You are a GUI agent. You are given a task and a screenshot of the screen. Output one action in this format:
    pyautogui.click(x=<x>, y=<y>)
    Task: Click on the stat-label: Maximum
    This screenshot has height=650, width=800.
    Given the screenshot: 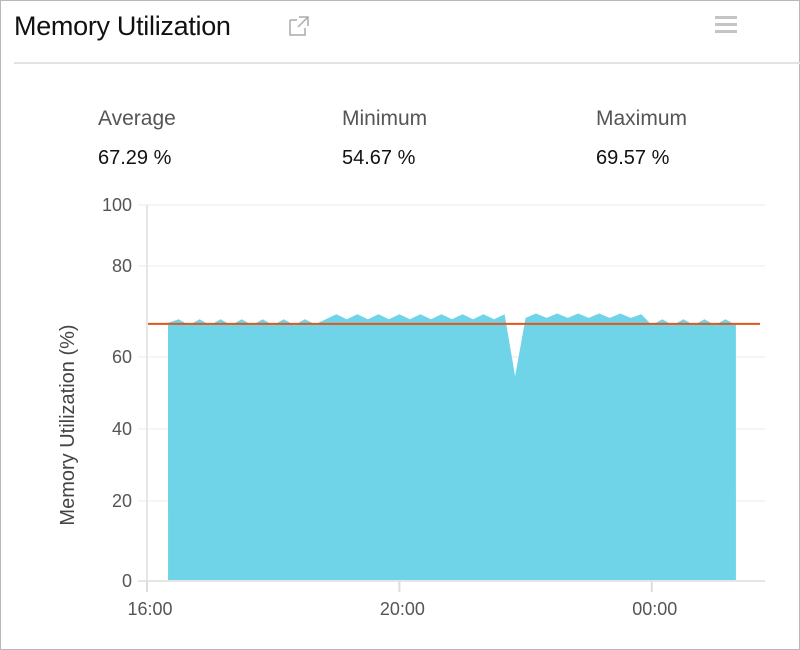 What is the action you would take?
    pyautogui.click(x=642, y=118)
    